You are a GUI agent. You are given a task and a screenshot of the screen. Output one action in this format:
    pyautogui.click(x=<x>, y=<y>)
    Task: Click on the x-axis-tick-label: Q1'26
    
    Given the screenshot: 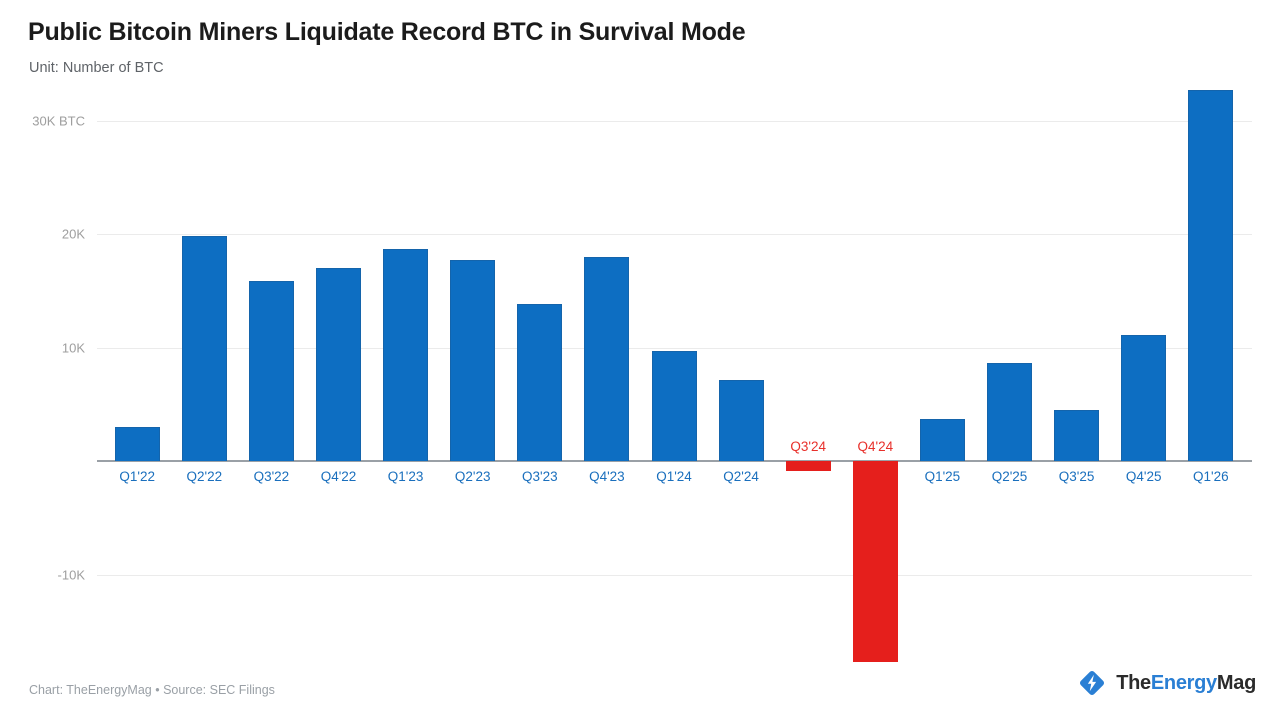 What is the action you would take?
    pyautogui.click(x=1210, y=476)
    